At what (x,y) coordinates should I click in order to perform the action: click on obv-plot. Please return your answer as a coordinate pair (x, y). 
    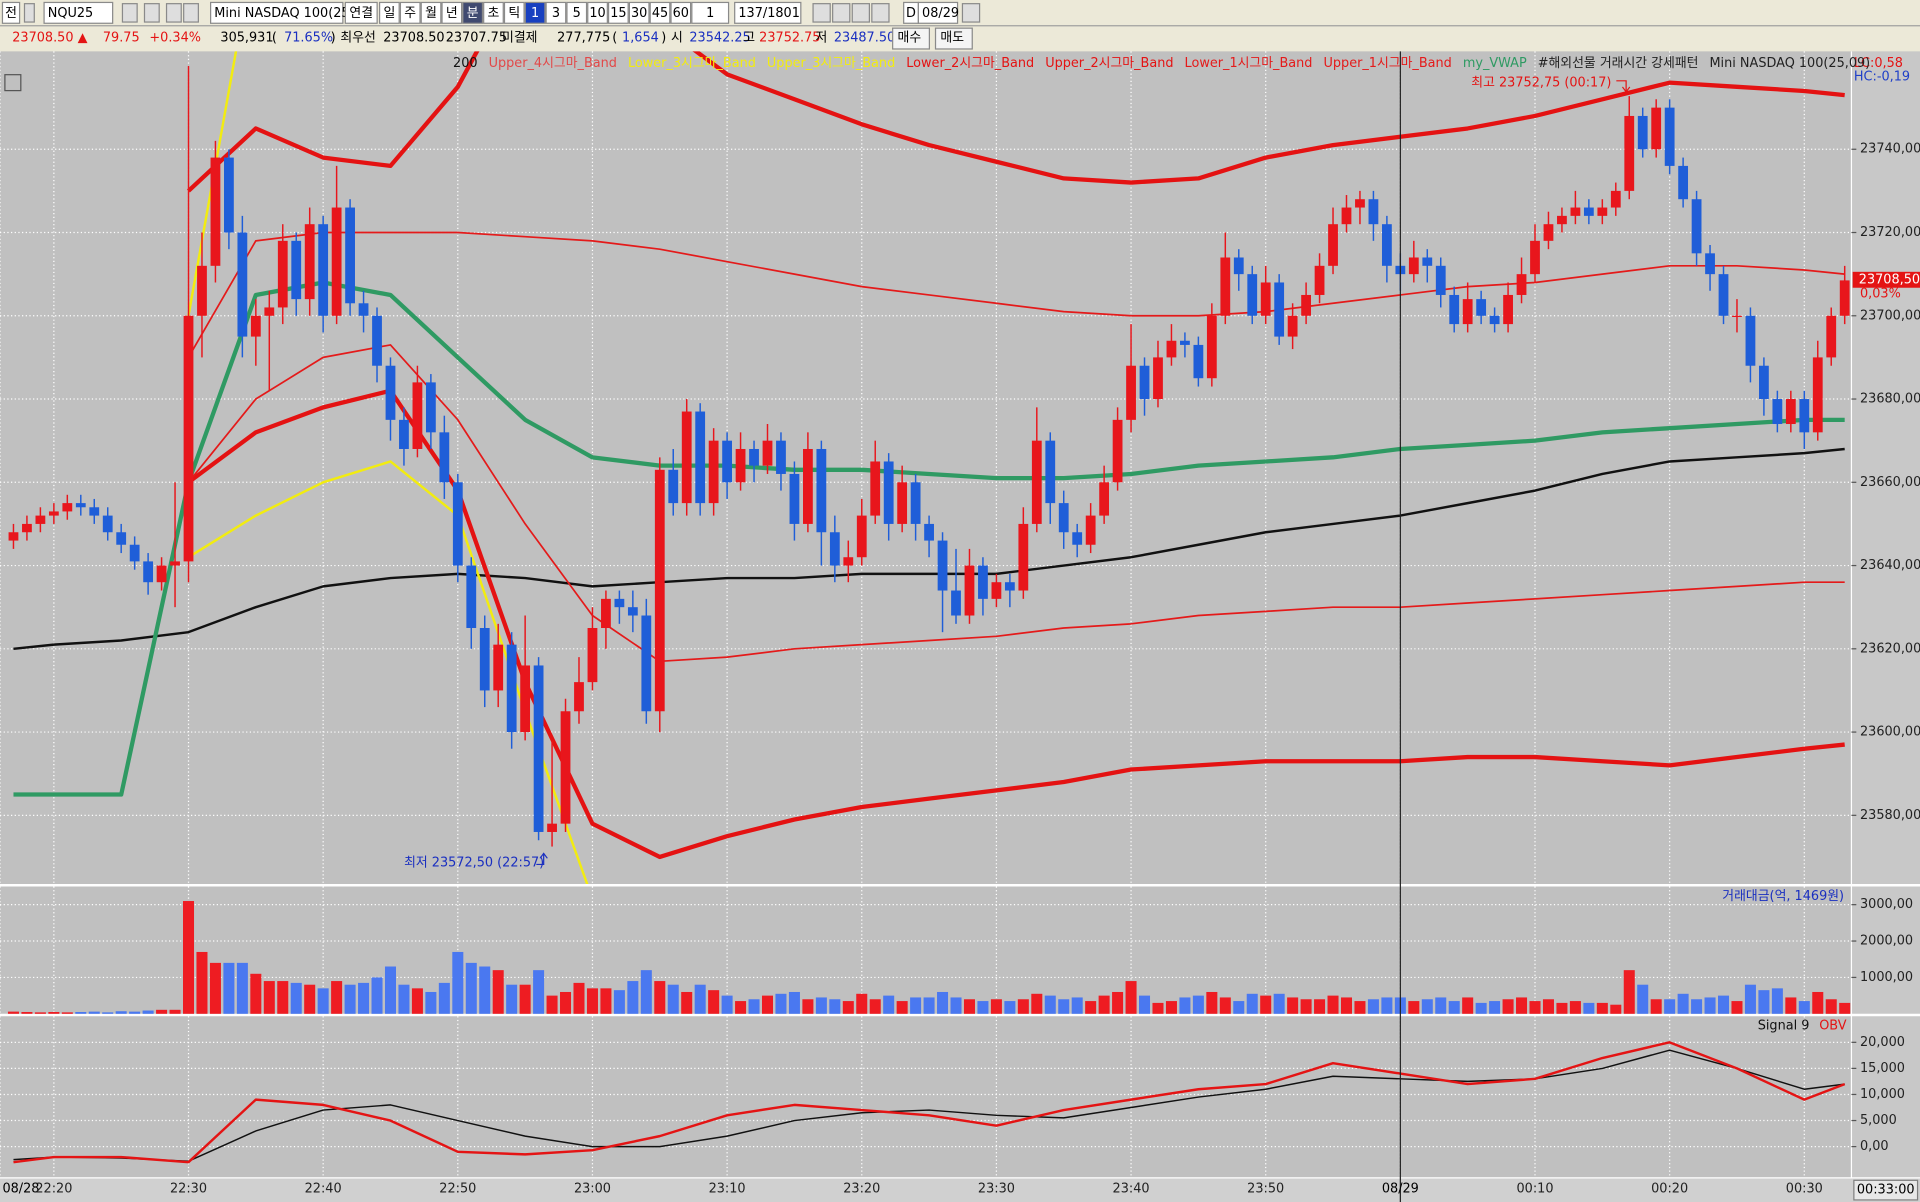
    Looking at the image, I should click on (929, 1102).